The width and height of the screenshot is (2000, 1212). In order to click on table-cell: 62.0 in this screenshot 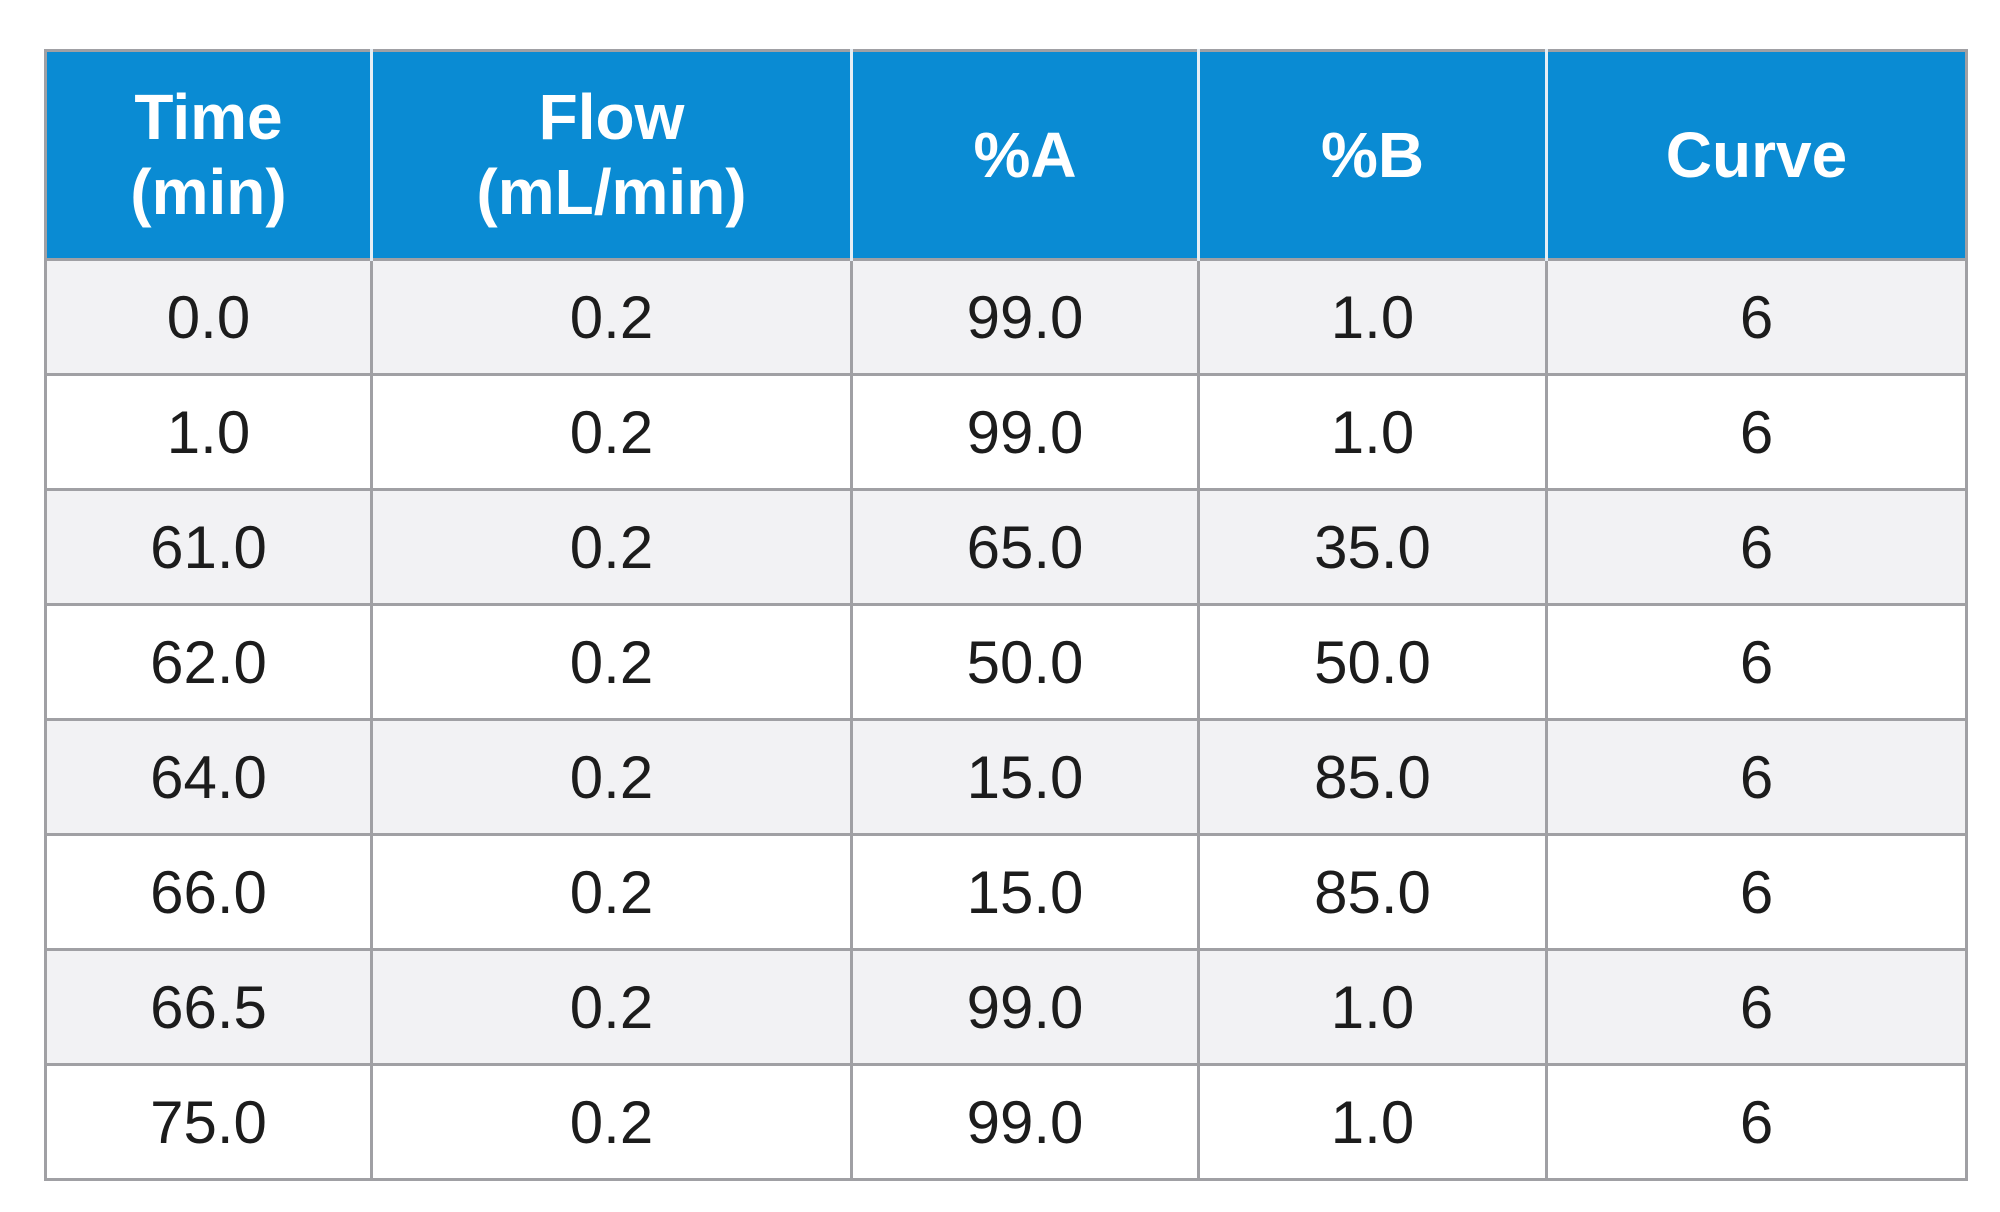, I will do `click(208, 662)`.